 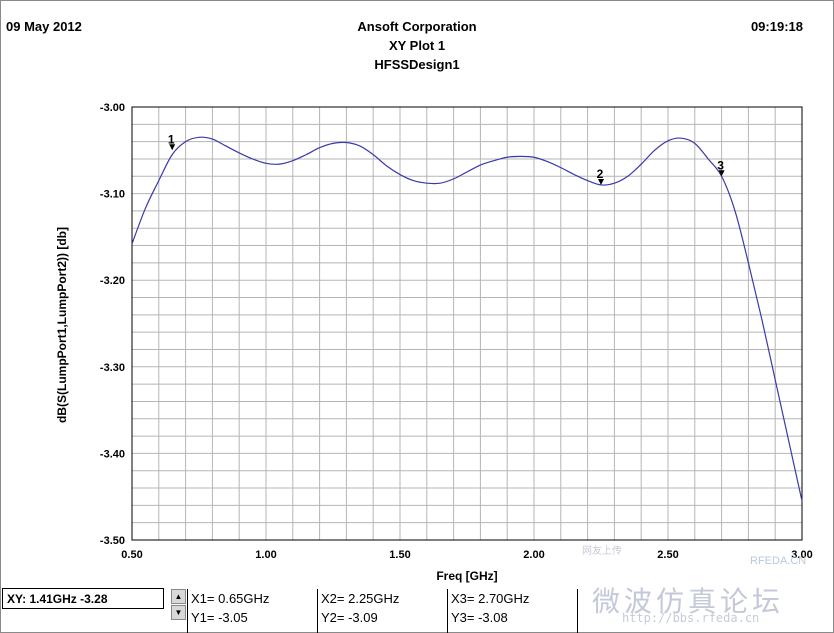 I want to click on marker-3-icon, so click(x=721, y=173).